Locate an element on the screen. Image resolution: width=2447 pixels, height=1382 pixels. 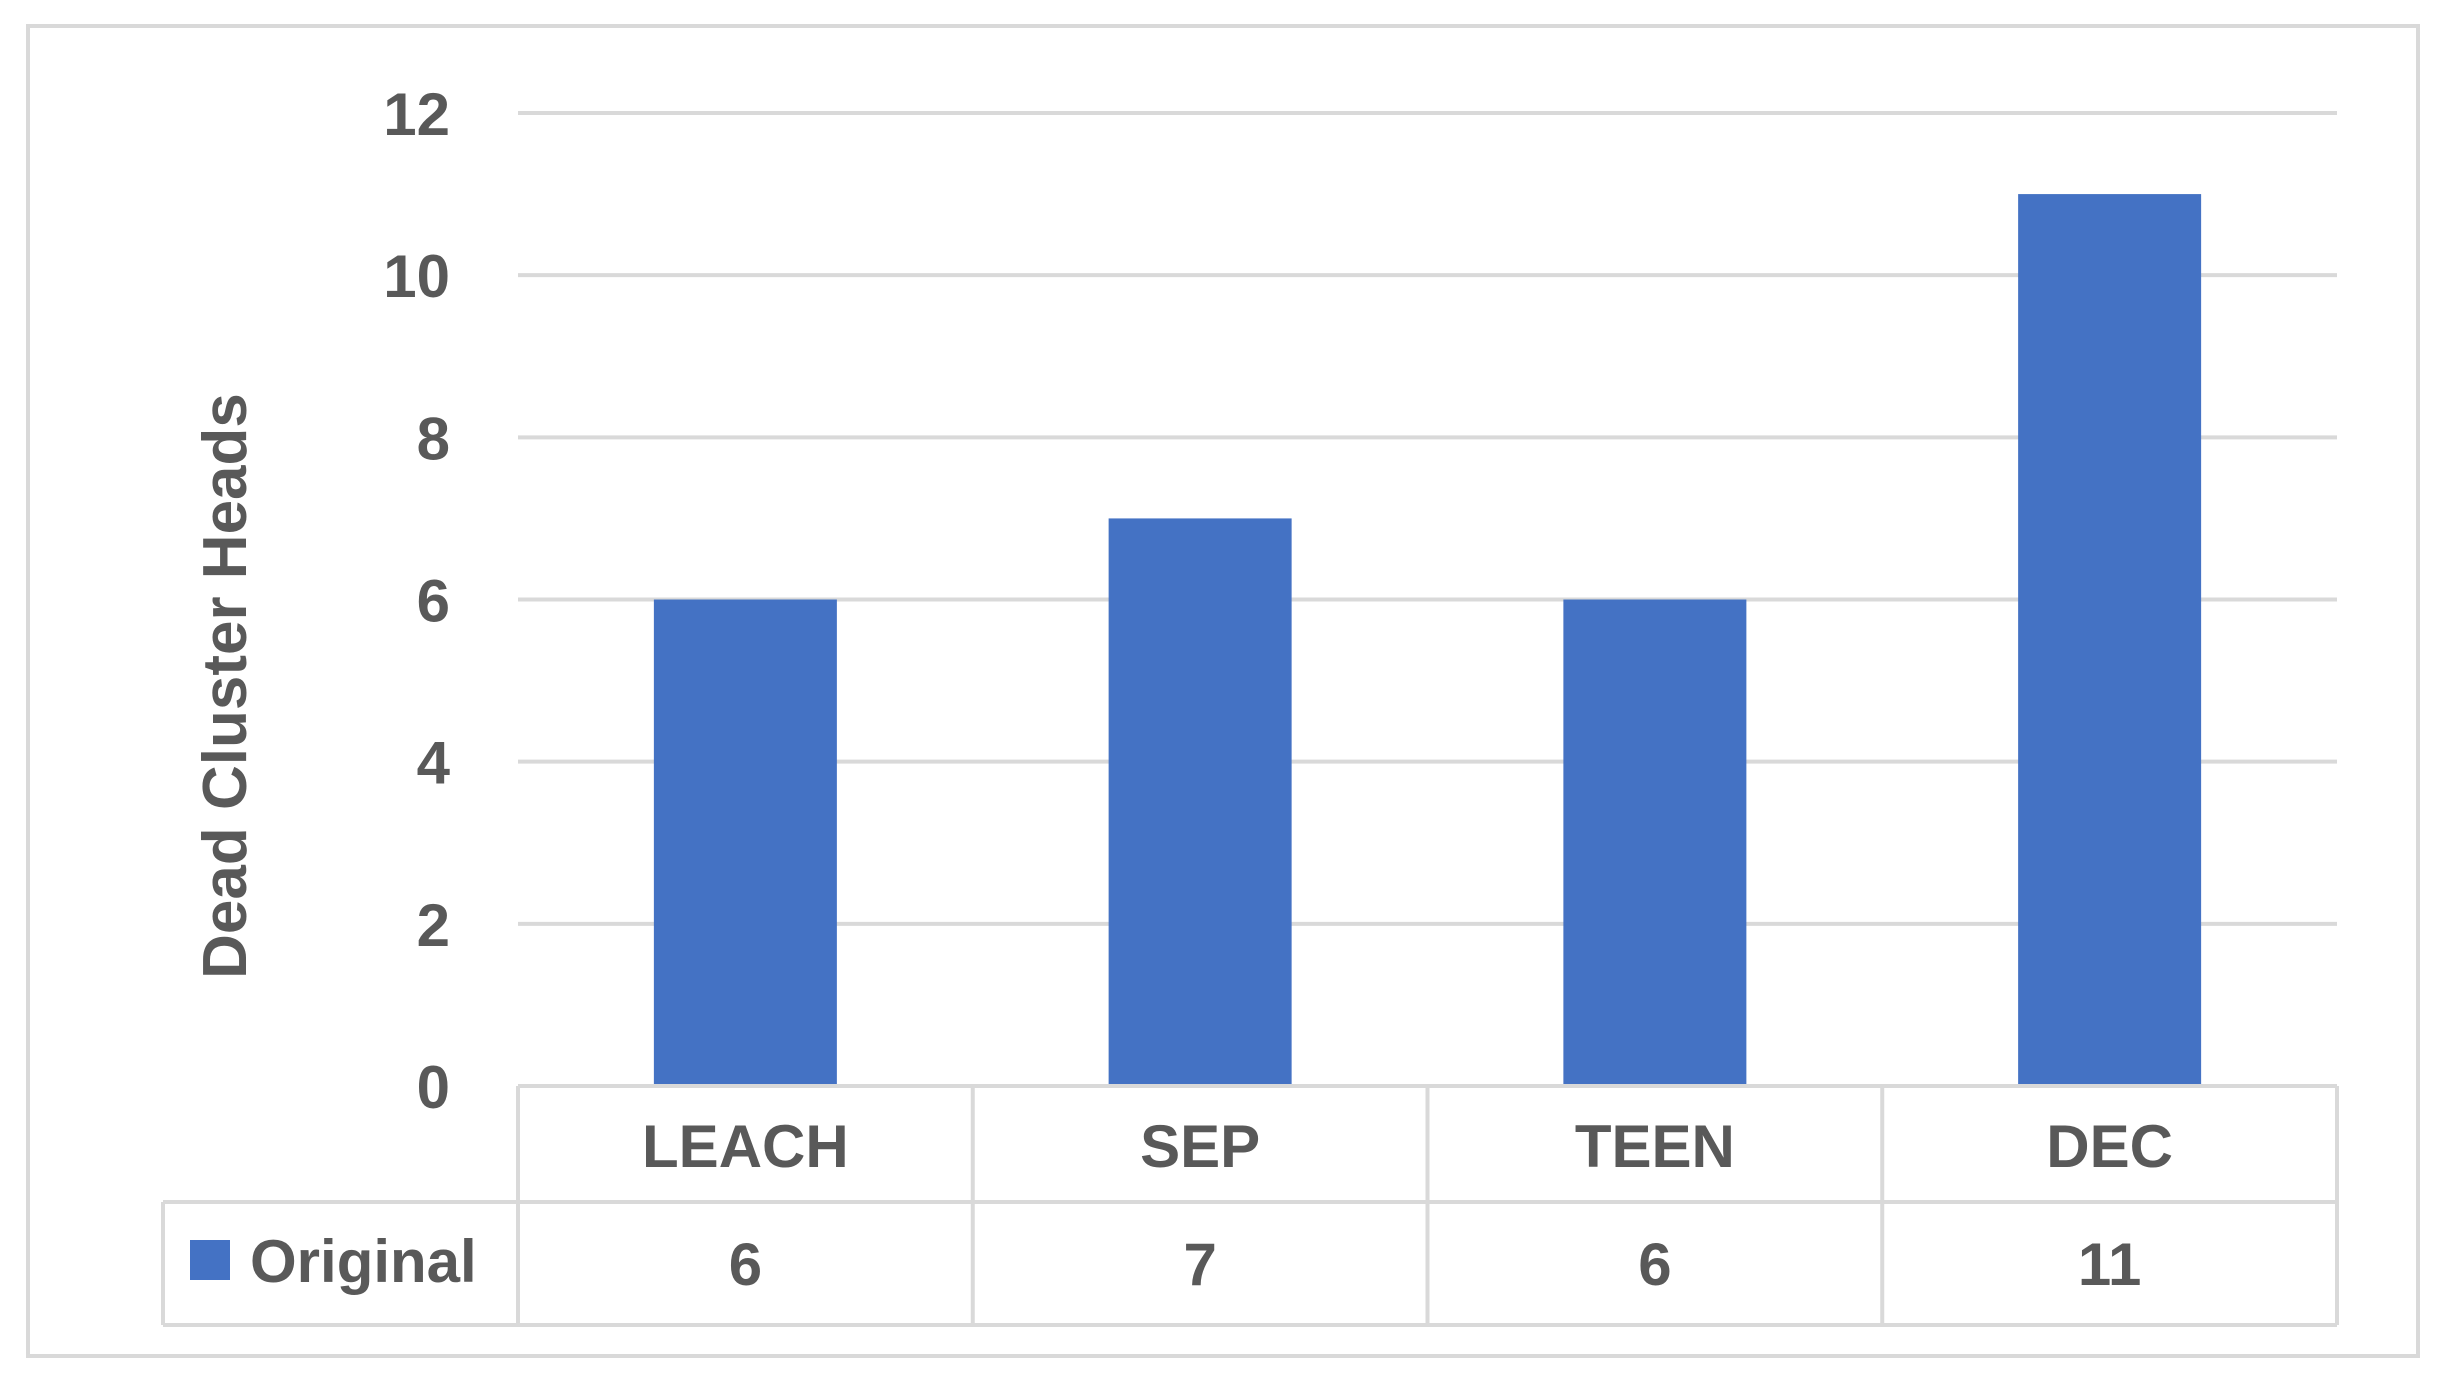
y-tick-label-6: 6 is located at coordinates (433, 601).